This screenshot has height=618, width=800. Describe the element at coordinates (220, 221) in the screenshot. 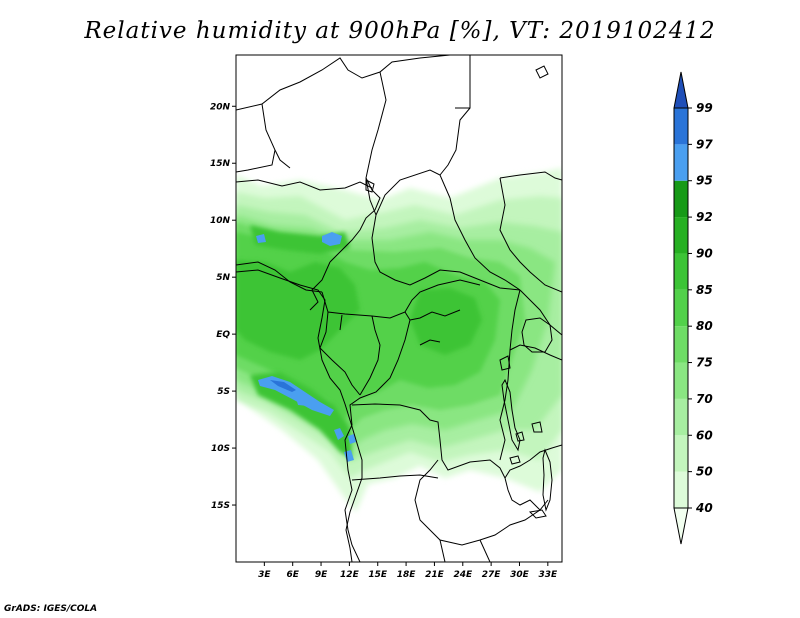

I see `lat-tick-label: 10N` at that location.